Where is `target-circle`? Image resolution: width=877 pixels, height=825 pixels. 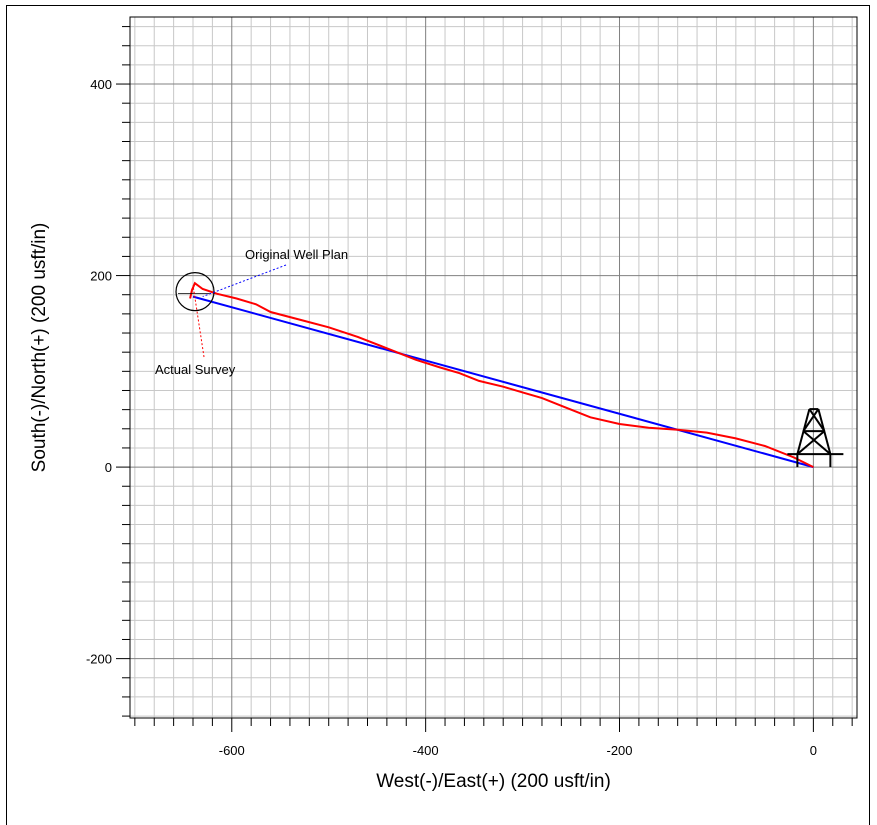 target-circle is located at coordinates (195, 292).